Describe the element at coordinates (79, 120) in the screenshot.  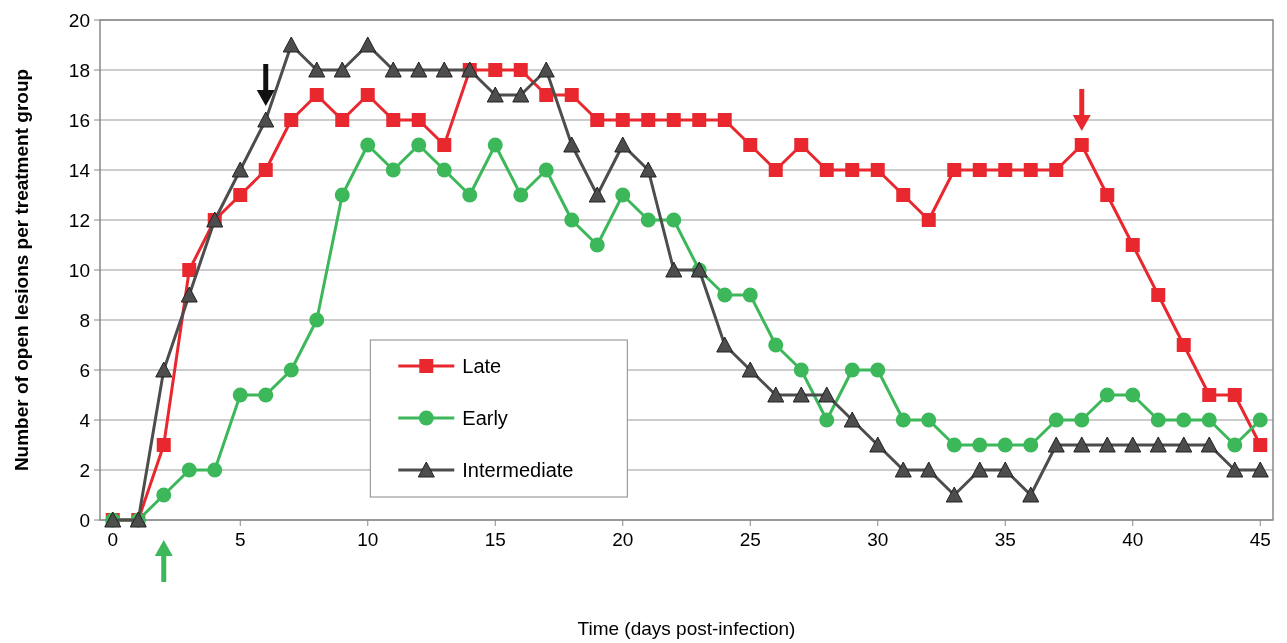
I see `y-tick-label: 16` at that location.